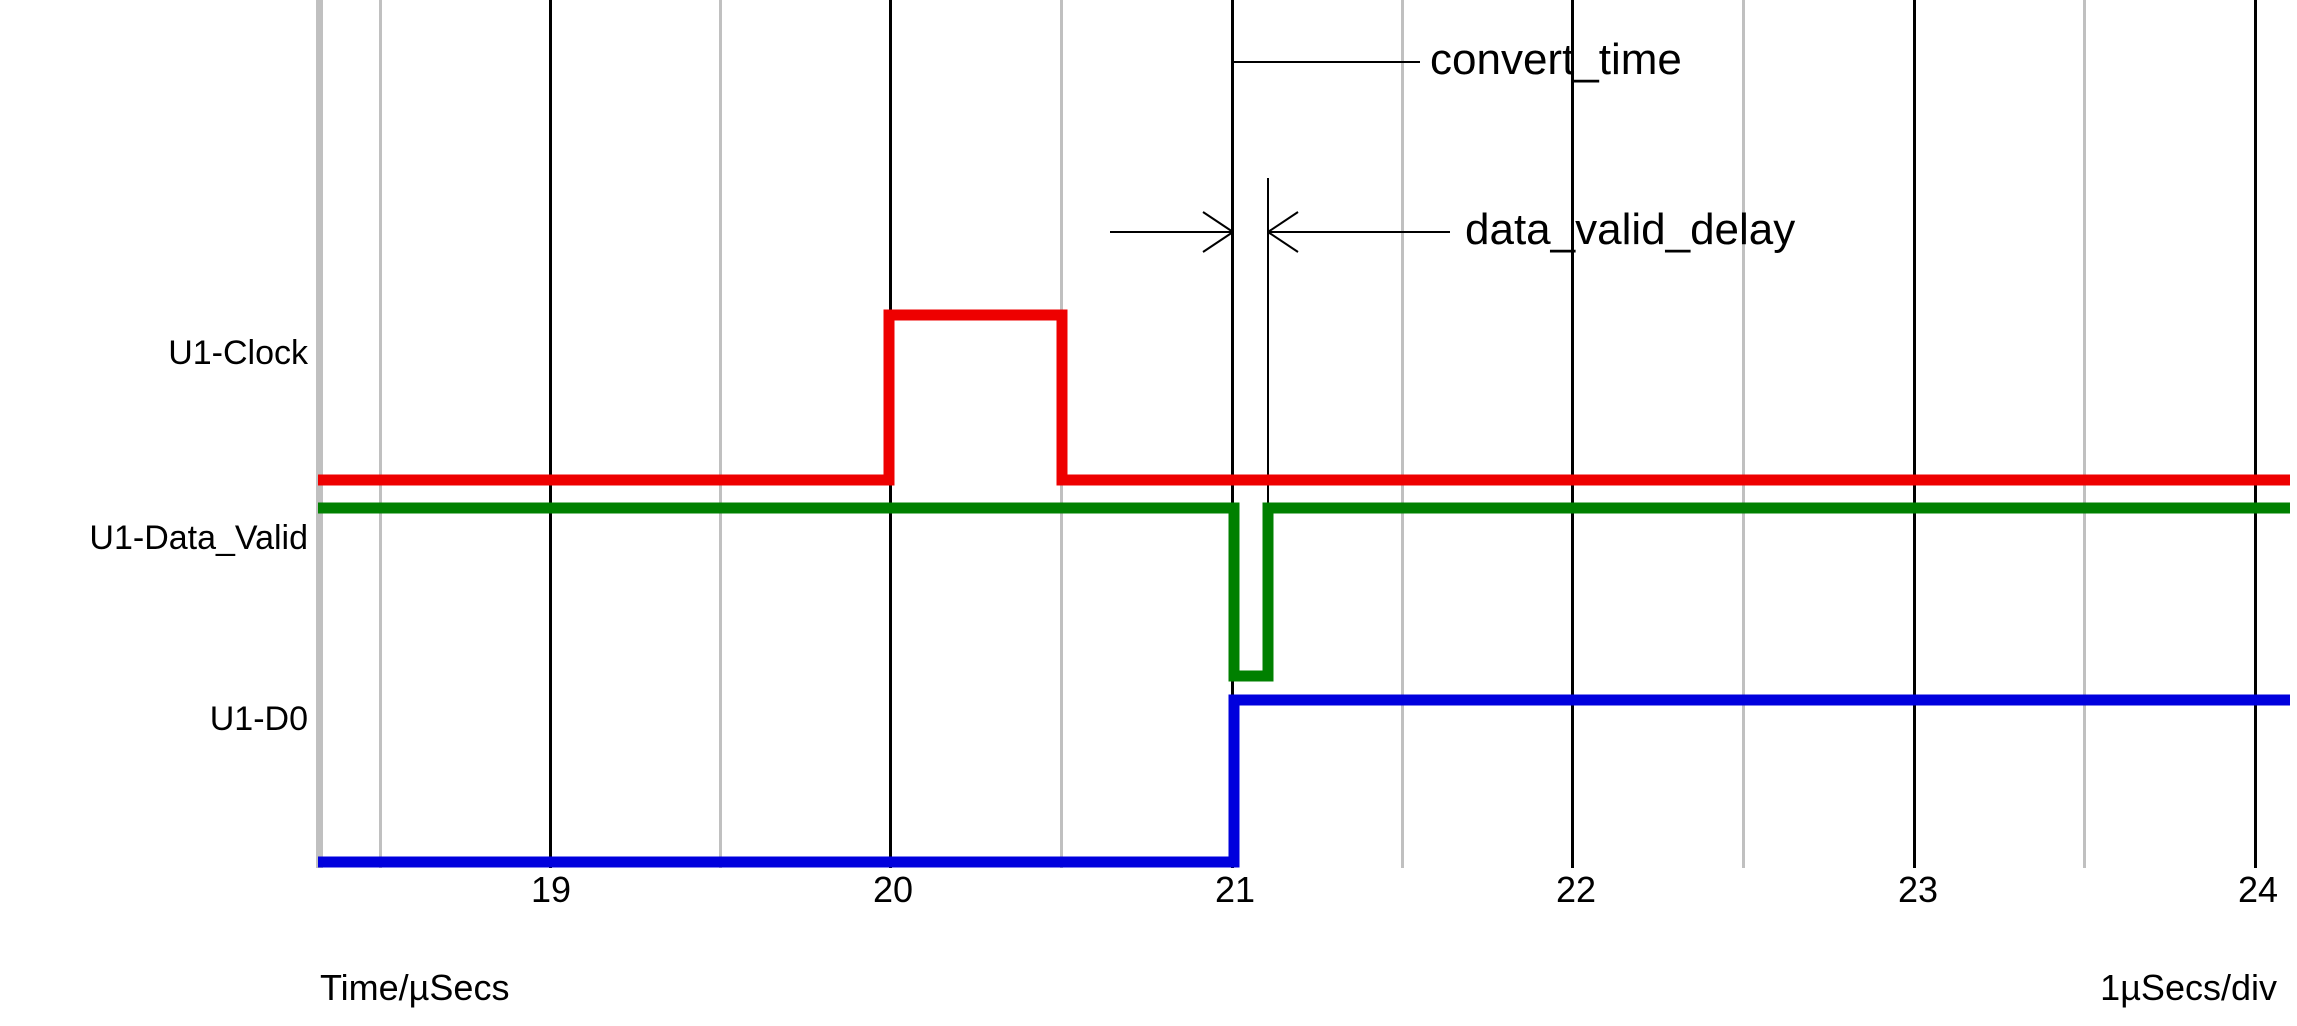 This screenshot has height=1026, width=2297. I want to click on x-tick-label-19: 19, so click(551, 889).